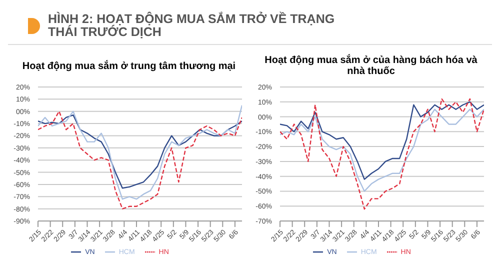  Describe the element at coordinates (371, 66) in the screenshot. I see `chart-title: Hoạt động mua sắm ở của hàng bách hóa và nhà thuốc` at that location.